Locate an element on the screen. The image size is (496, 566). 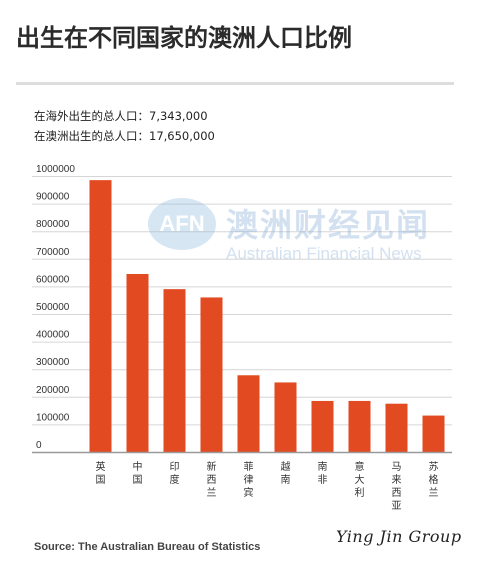
australia-born-total: 在澳洲出生的总人口：17,650,000 is located at coordinates (124, 136).